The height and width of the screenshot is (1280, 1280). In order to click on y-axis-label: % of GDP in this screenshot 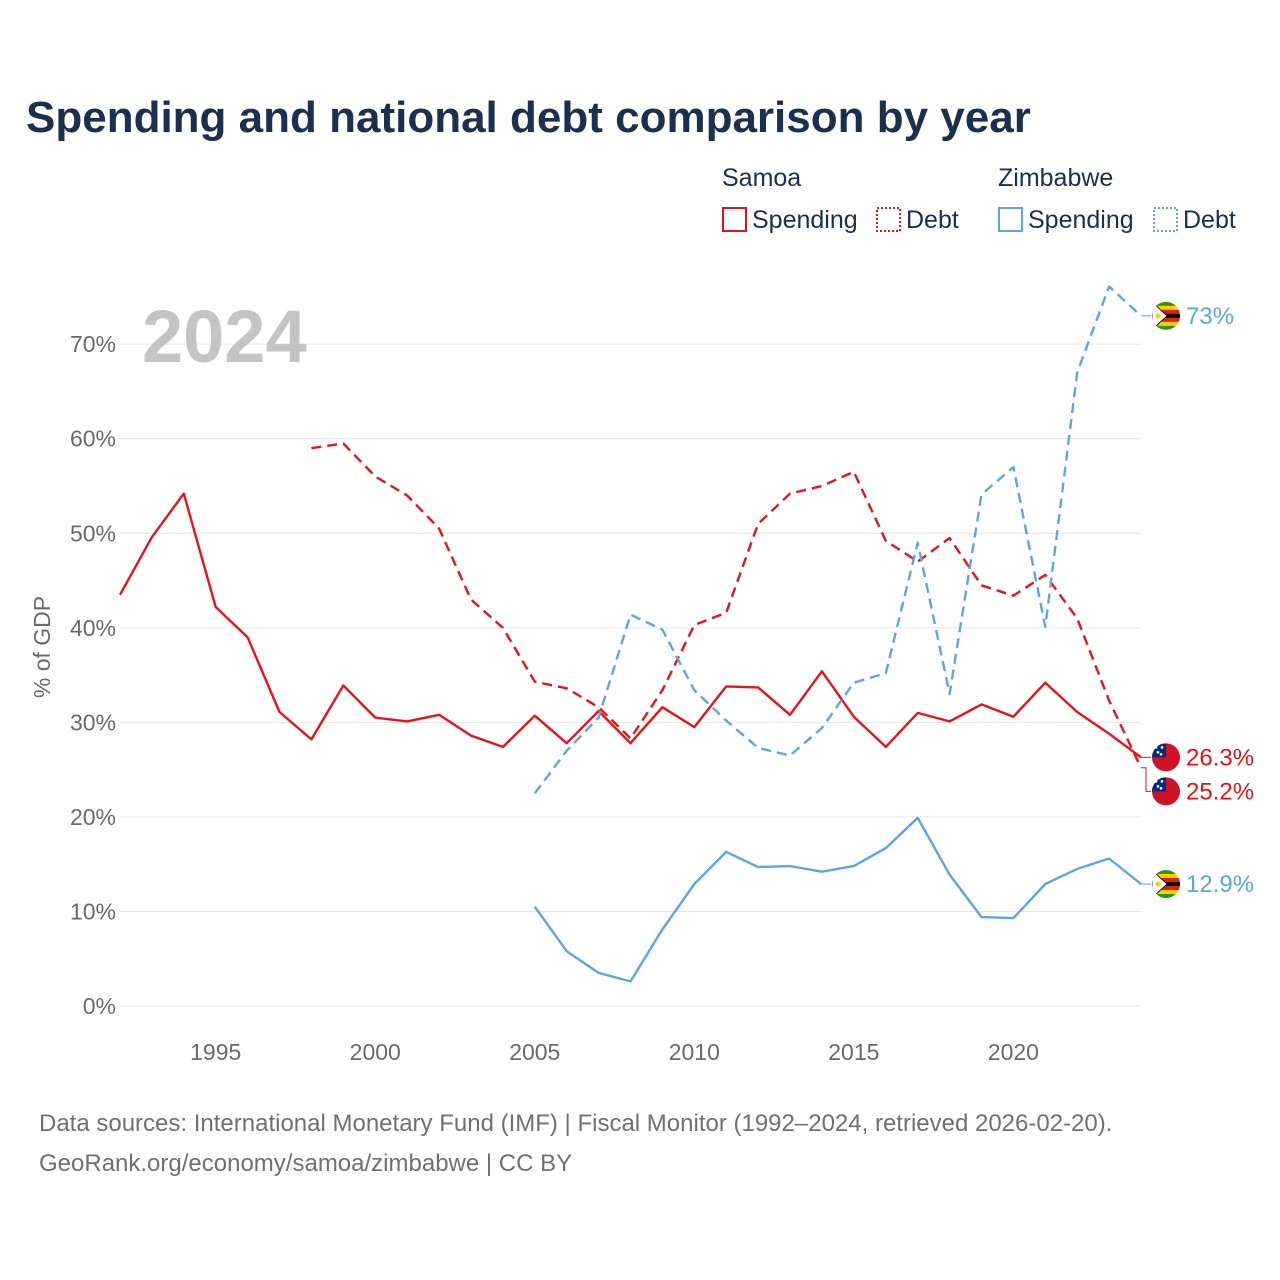, I will do `click(42, 647)`.